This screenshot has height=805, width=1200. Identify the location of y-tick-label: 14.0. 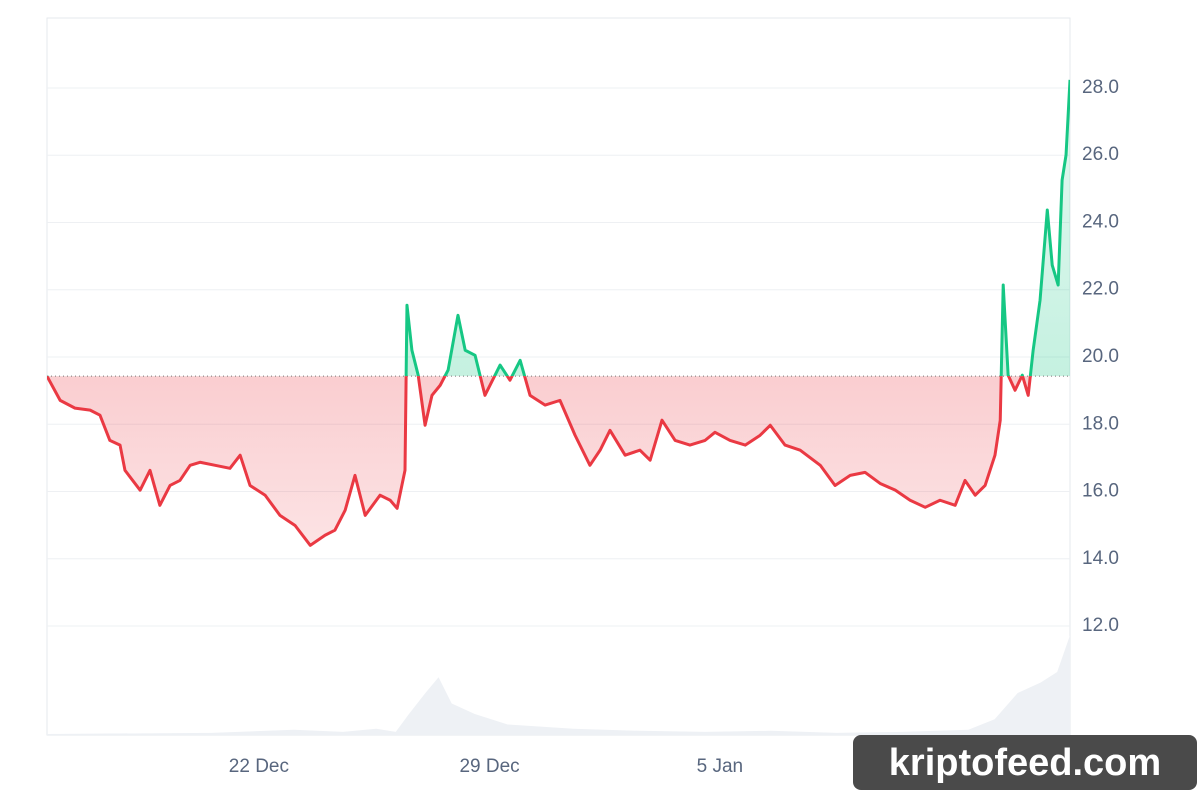
(1100, 558).